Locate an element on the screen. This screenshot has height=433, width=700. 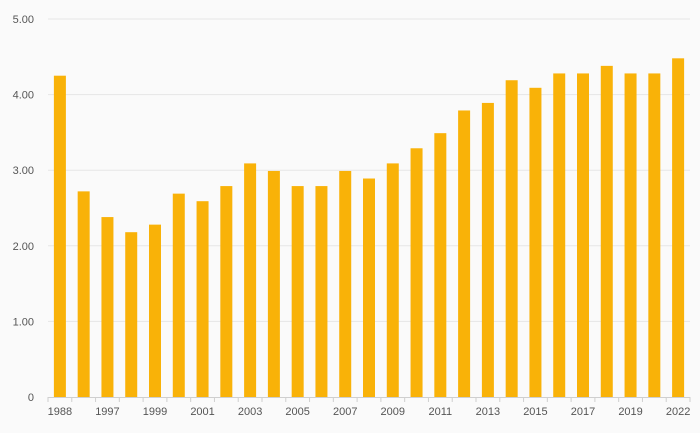
x-tick-label: 2005 is located at coordinates (297, 412).